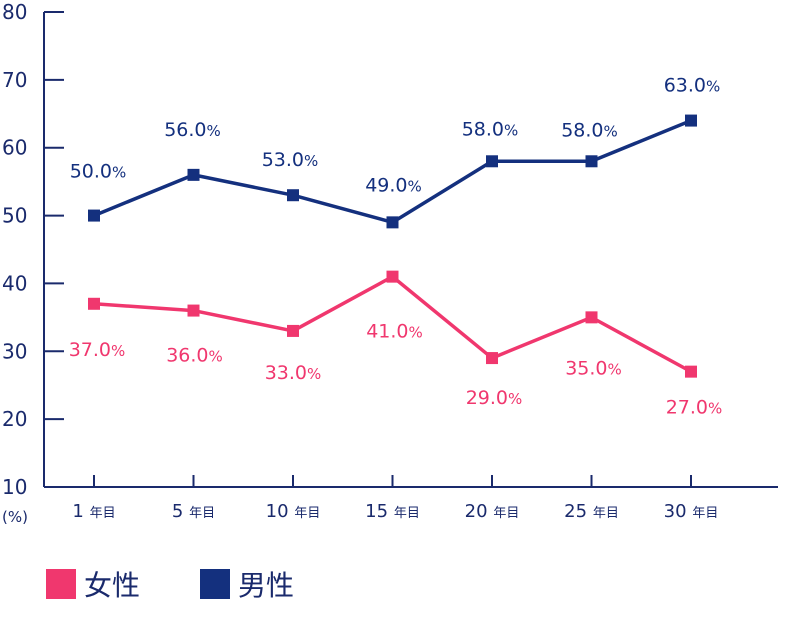 The height and width of the screenshot is (634, 792). I want to click on x-tick-label-10: 10 年目, so click(293, 511).